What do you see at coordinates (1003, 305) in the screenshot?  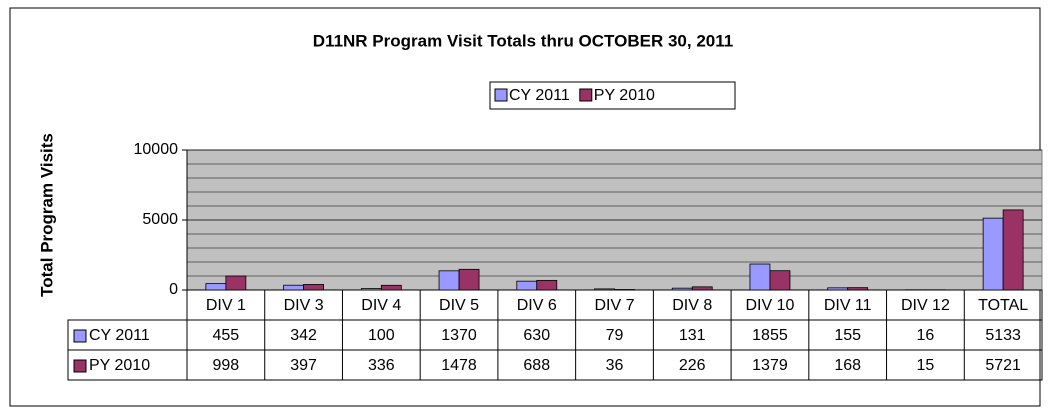 I see `x-tick-label: TOTAL` at bounding box center [1003, 305].